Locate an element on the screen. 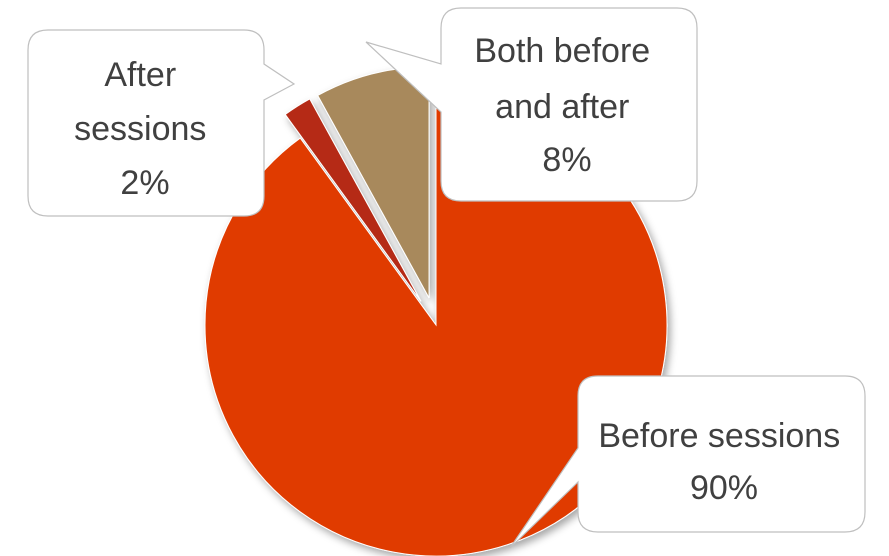  slice-label-both-line1: Both before is located at coordinates (562, 51).